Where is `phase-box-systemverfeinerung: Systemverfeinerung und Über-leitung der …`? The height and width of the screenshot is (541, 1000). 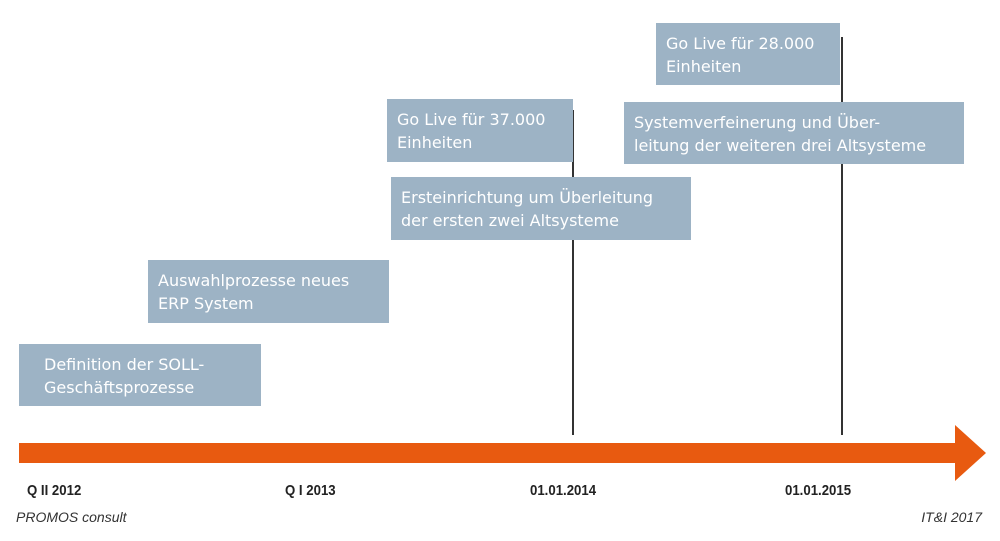
phase-box-systemverfeinerung: Systemverfeinerung und Über-leitung der … is located at coordinates (794, 133).